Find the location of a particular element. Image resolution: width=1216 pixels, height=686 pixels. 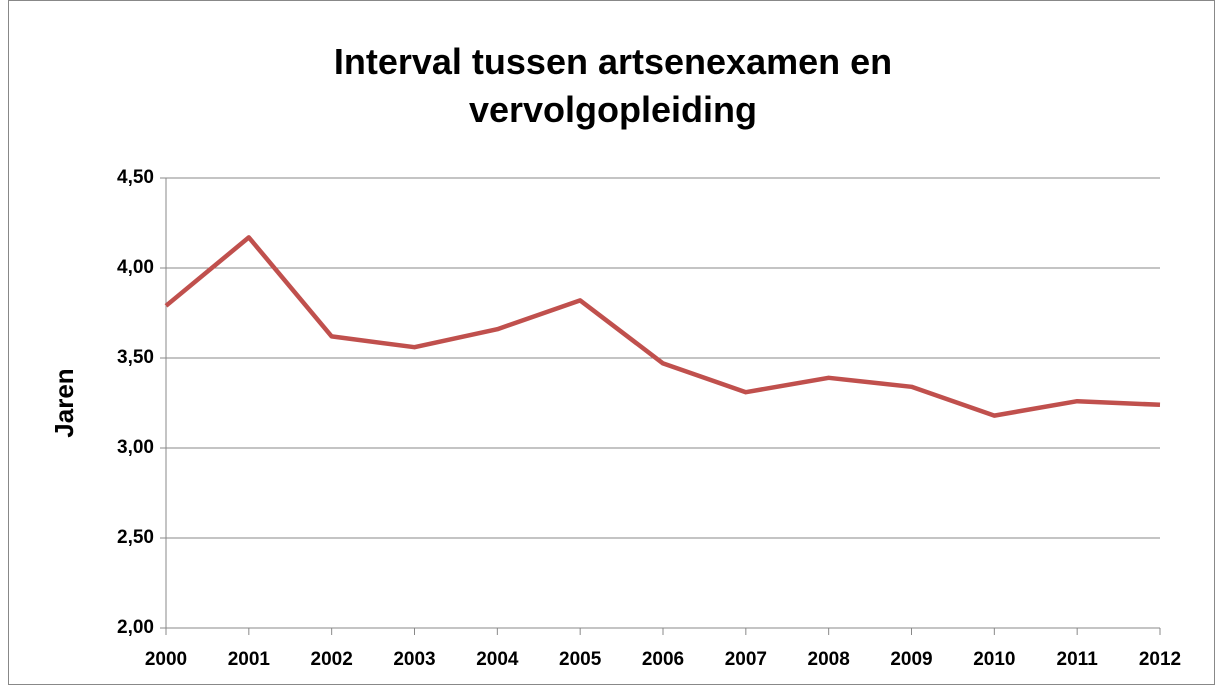

x-tick-label: 2007 is located at coordinates (746, 659).